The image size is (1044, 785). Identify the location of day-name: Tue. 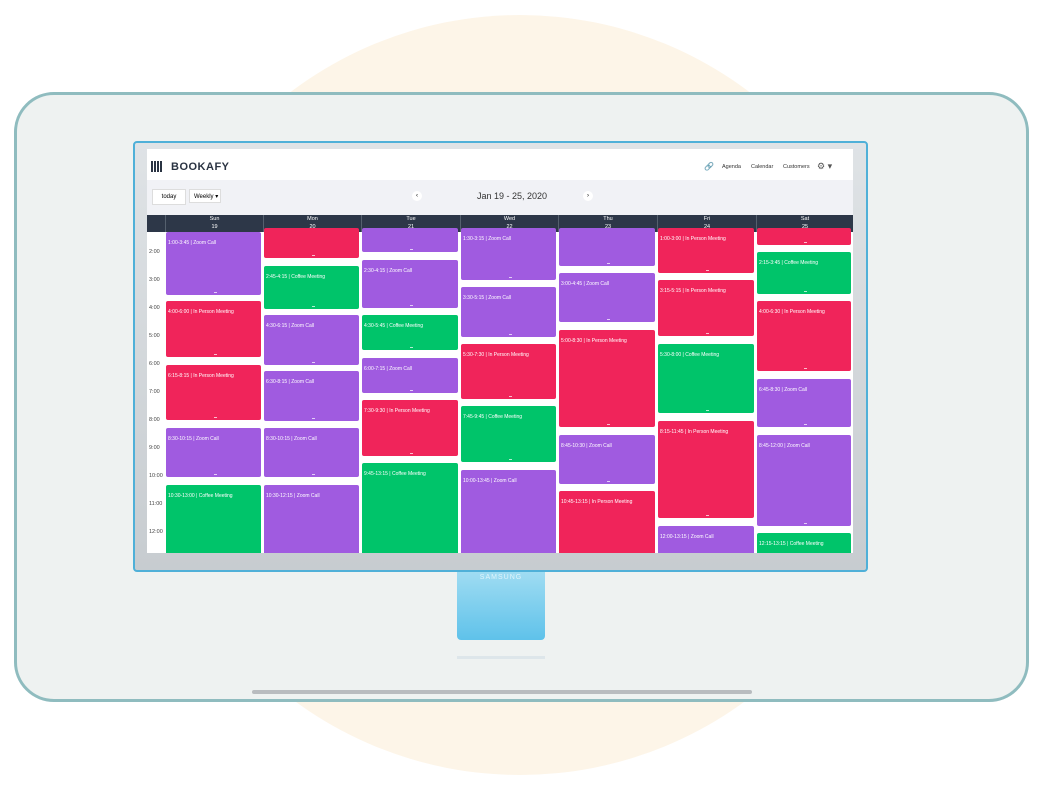
(411, 219).